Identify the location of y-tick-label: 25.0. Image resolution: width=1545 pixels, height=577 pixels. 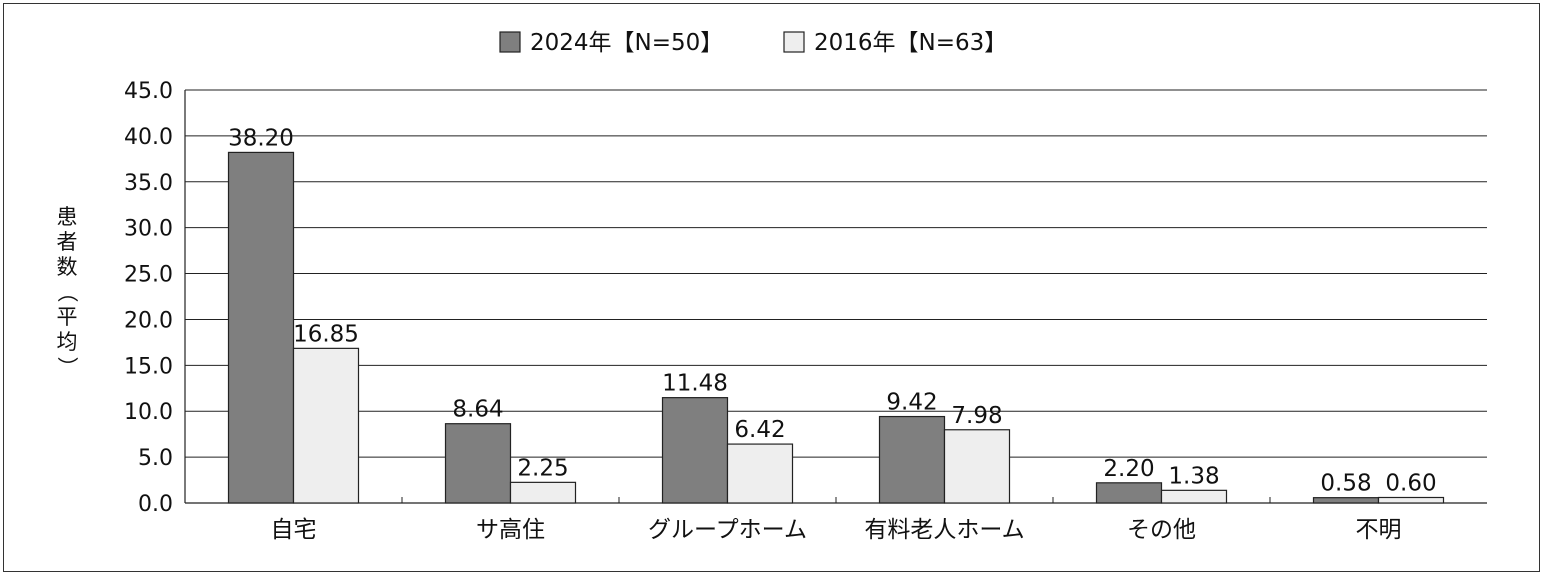
(148, 275).